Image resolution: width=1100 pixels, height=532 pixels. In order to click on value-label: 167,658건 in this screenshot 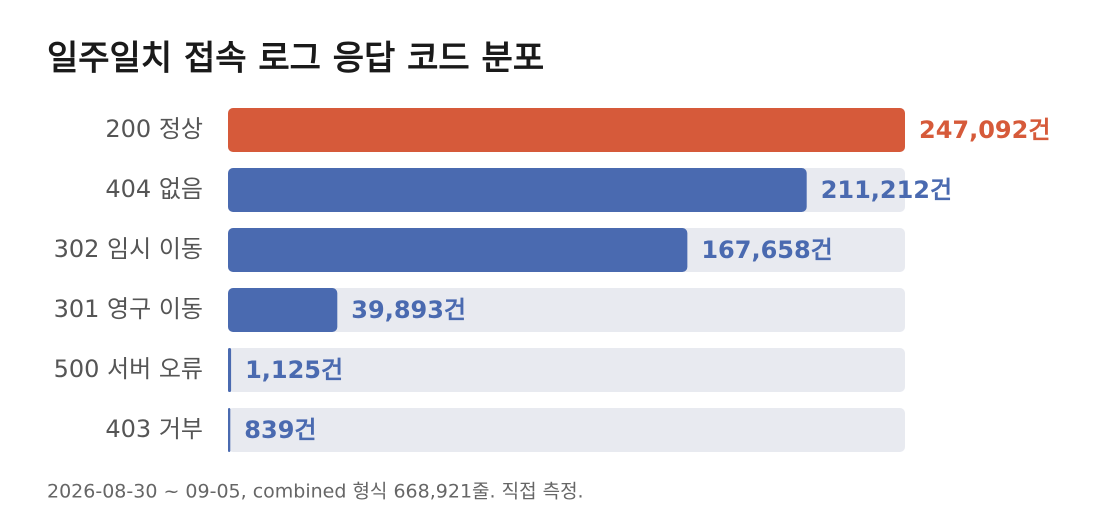, I will do `click(766, 250)`.